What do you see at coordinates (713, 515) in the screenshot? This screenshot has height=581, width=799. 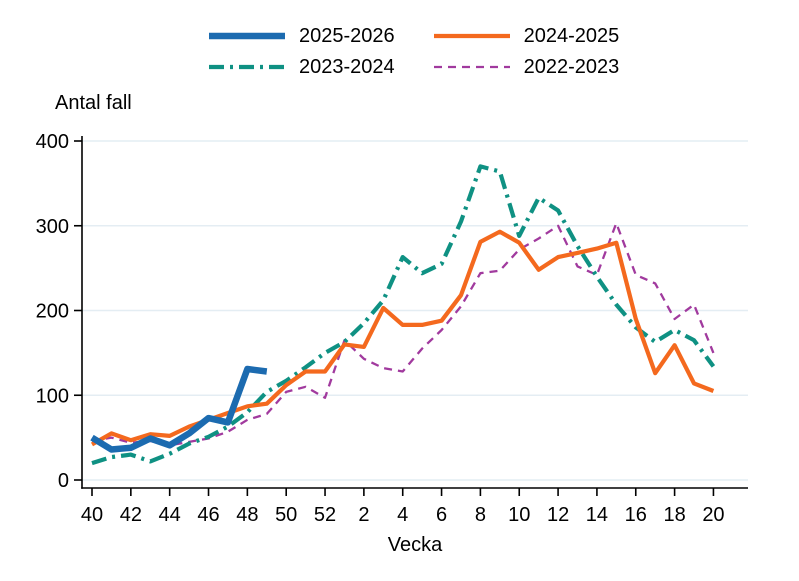 I see `x-tick-label: 20` at bounding box center [713, 515].